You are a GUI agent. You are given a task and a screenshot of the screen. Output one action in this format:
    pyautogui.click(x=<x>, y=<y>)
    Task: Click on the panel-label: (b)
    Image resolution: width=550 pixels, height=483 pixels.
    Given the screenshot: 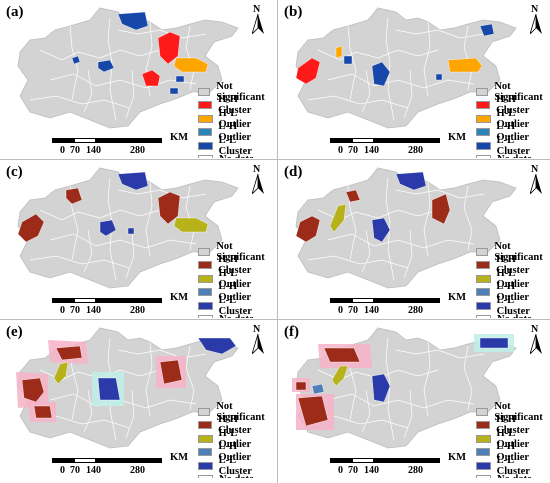 What is the action you would take?
    pyautogui.click(x=293, y=12)
    